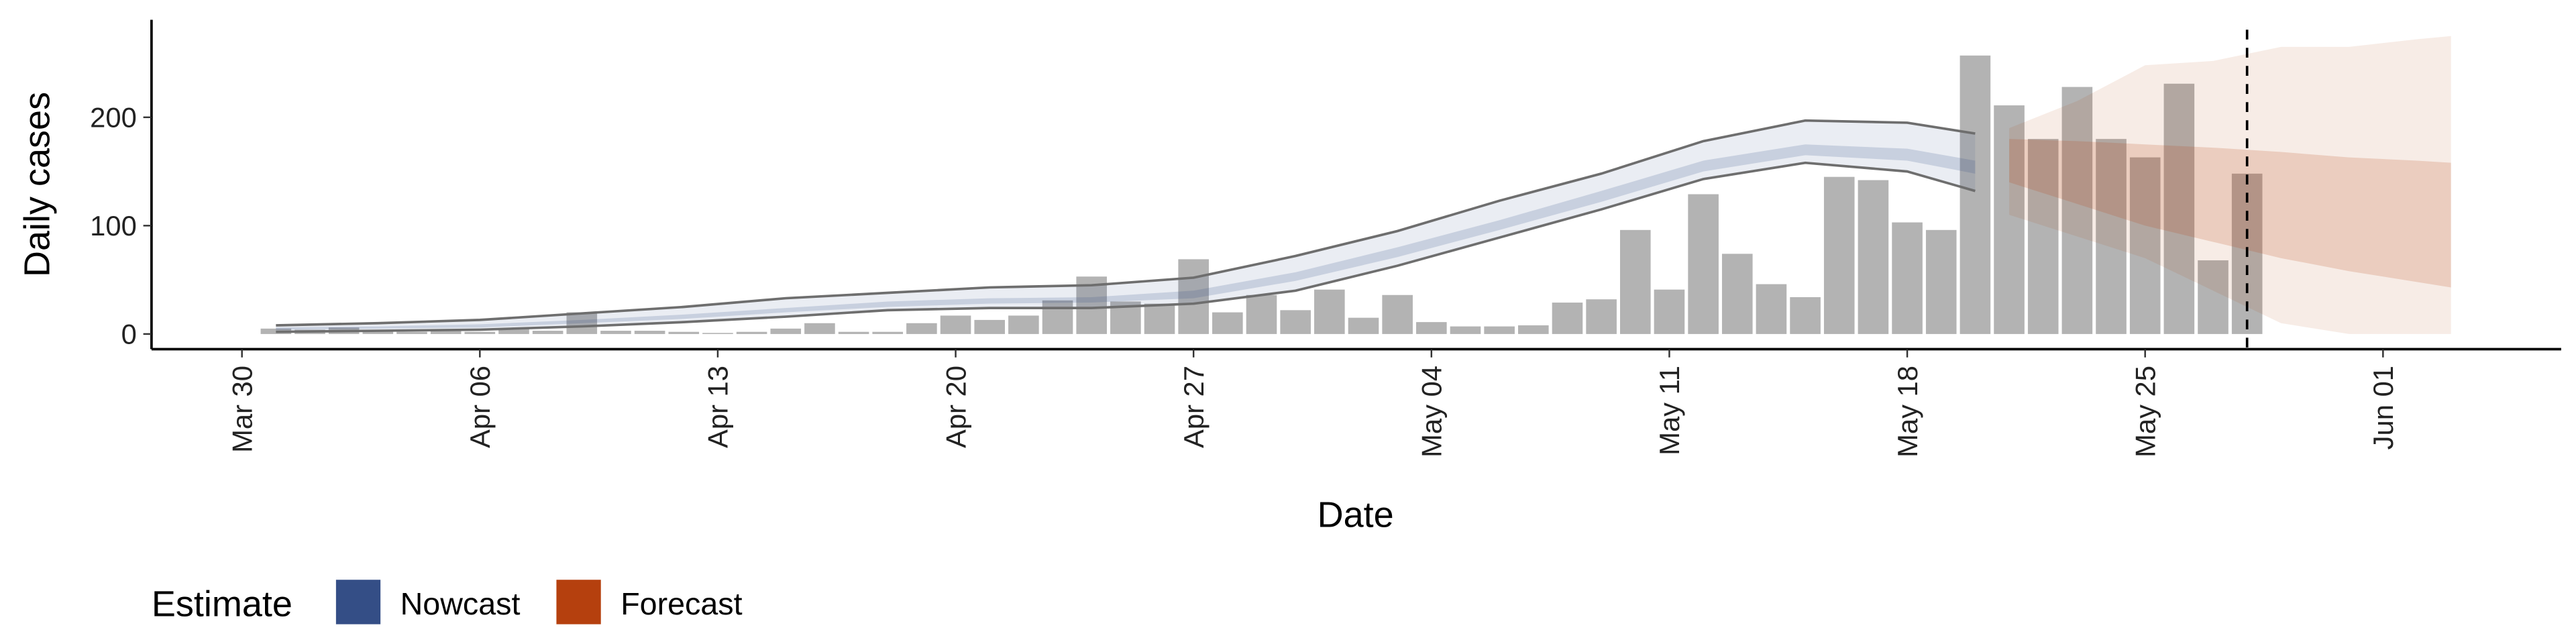  Describe the element at coordinates (113, 225) in the screenshot. I see `y-tick-label: 100` at that location.